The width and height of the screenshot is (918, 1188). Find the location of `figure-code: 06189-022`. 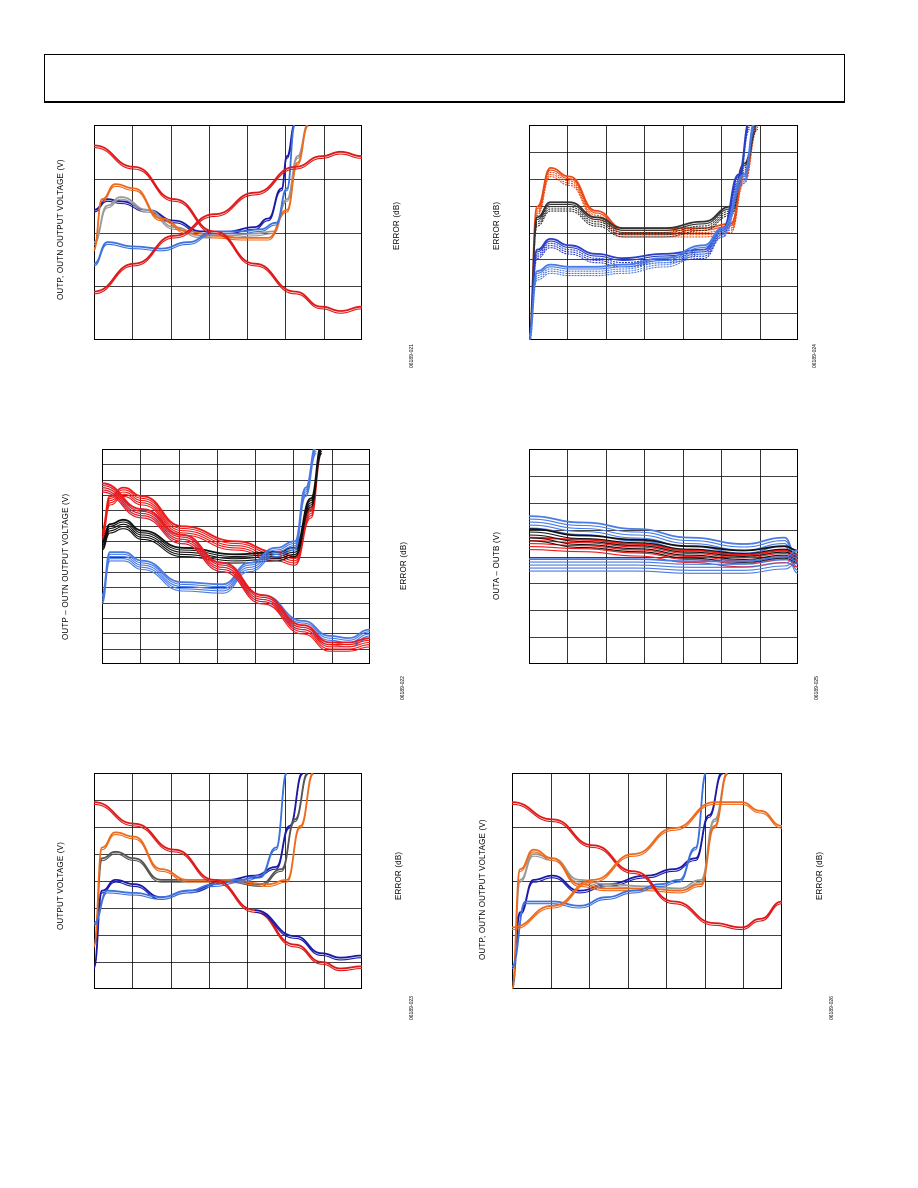

figure-code: 06189-022 is located at coordinates (403, 688).